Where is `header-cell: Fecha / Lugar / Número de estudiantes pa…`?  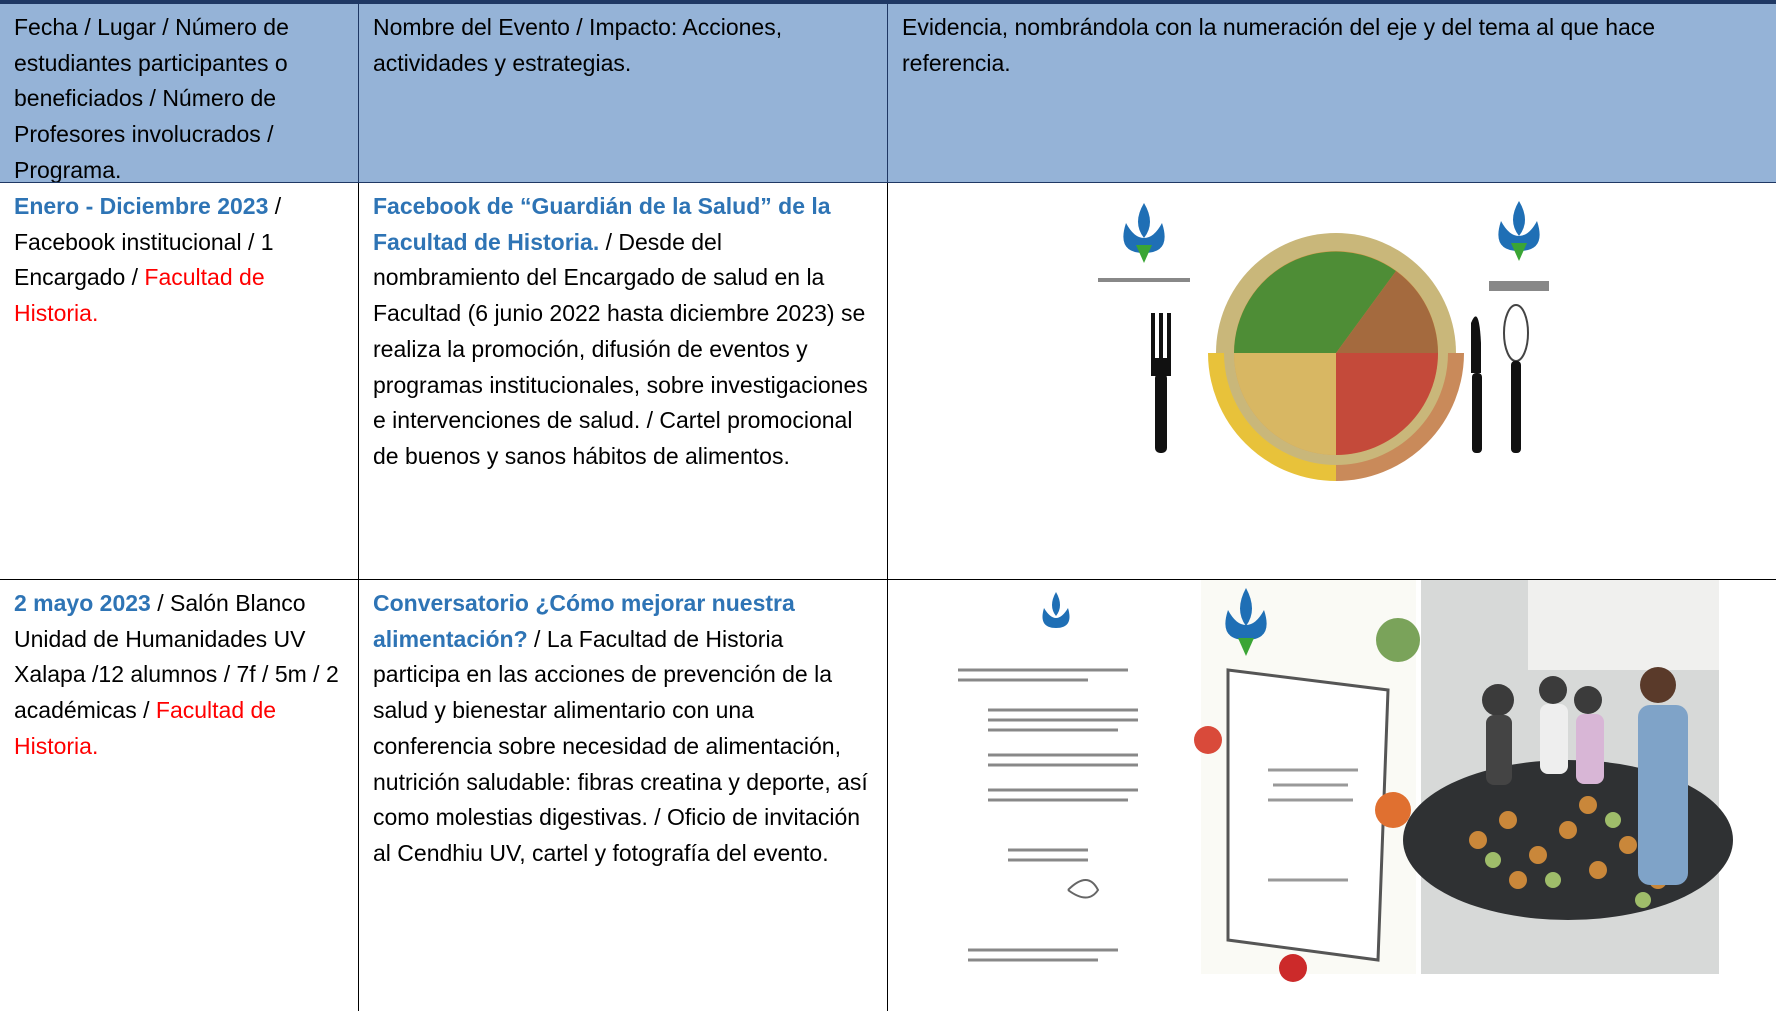 header-cell: Fecha / Lugar / Número de estudiantes pa… is located at coordinates (179, 93).